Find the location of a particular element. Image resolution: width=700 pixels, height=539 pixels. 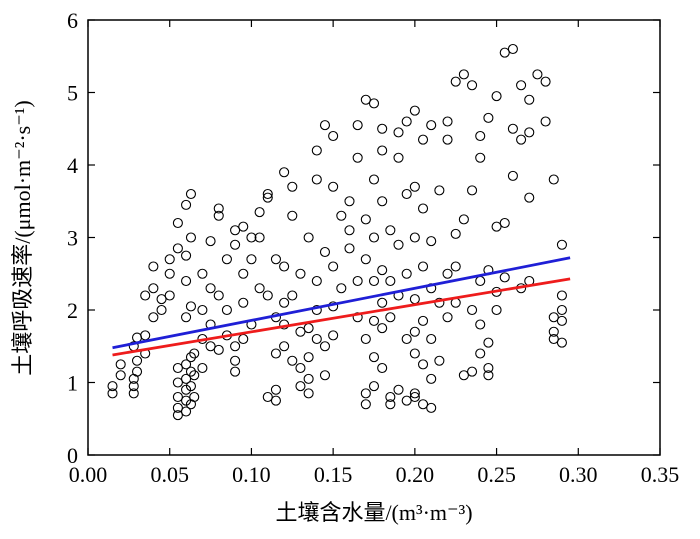

x-tick-label: 0.10 is located at coordinates (251, 474).